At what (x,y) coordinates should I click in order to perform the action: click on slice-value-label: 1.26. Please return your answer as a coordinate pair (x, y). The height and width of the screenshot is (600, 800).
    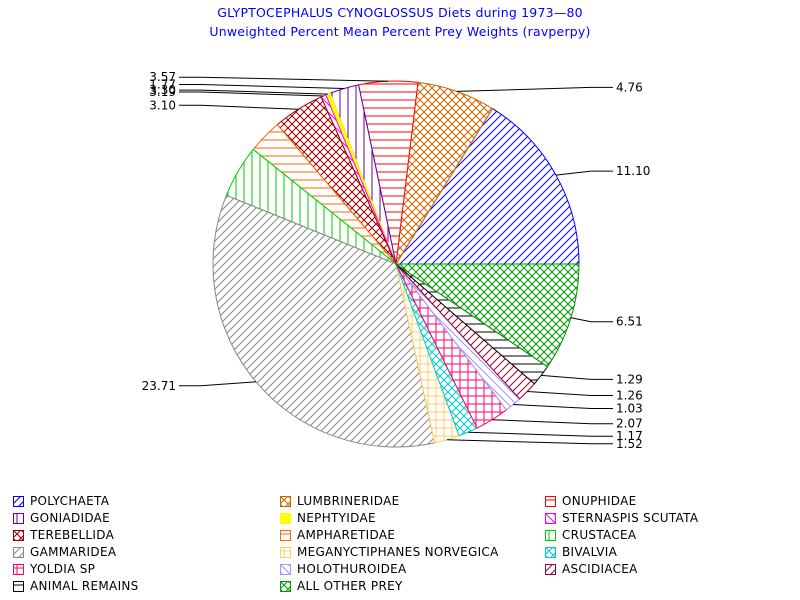
    Looking at the image, I should click on (629, 396).